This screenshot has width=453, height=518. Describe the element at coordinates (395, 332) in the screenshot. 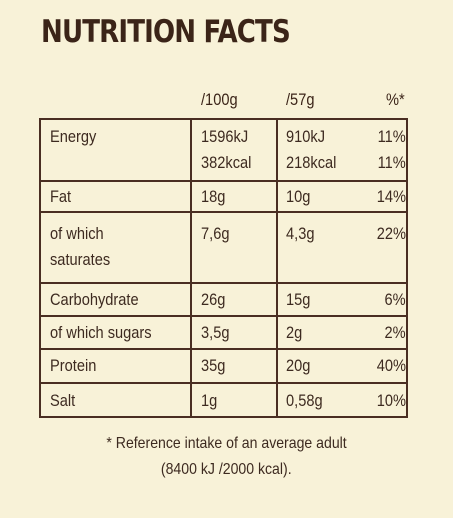

I see `percent-value: 2%` at that location.